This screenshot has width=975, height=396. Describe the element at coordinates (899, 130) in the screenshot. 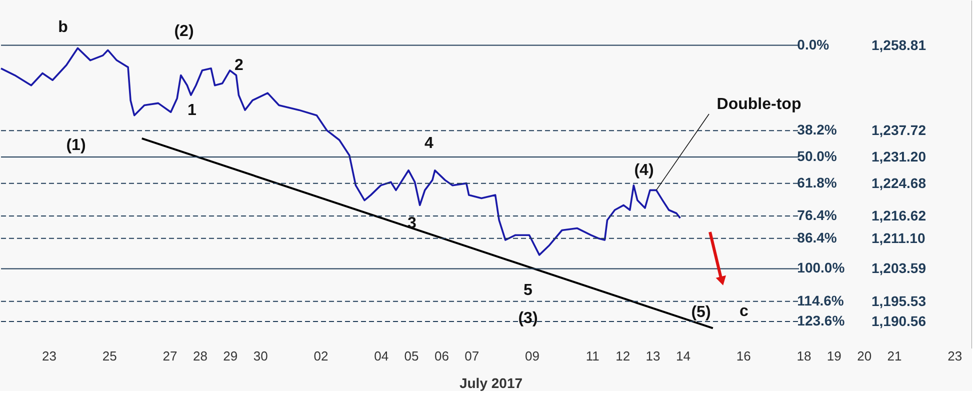

I see `y-tick-label: 1,237.72` at that location.